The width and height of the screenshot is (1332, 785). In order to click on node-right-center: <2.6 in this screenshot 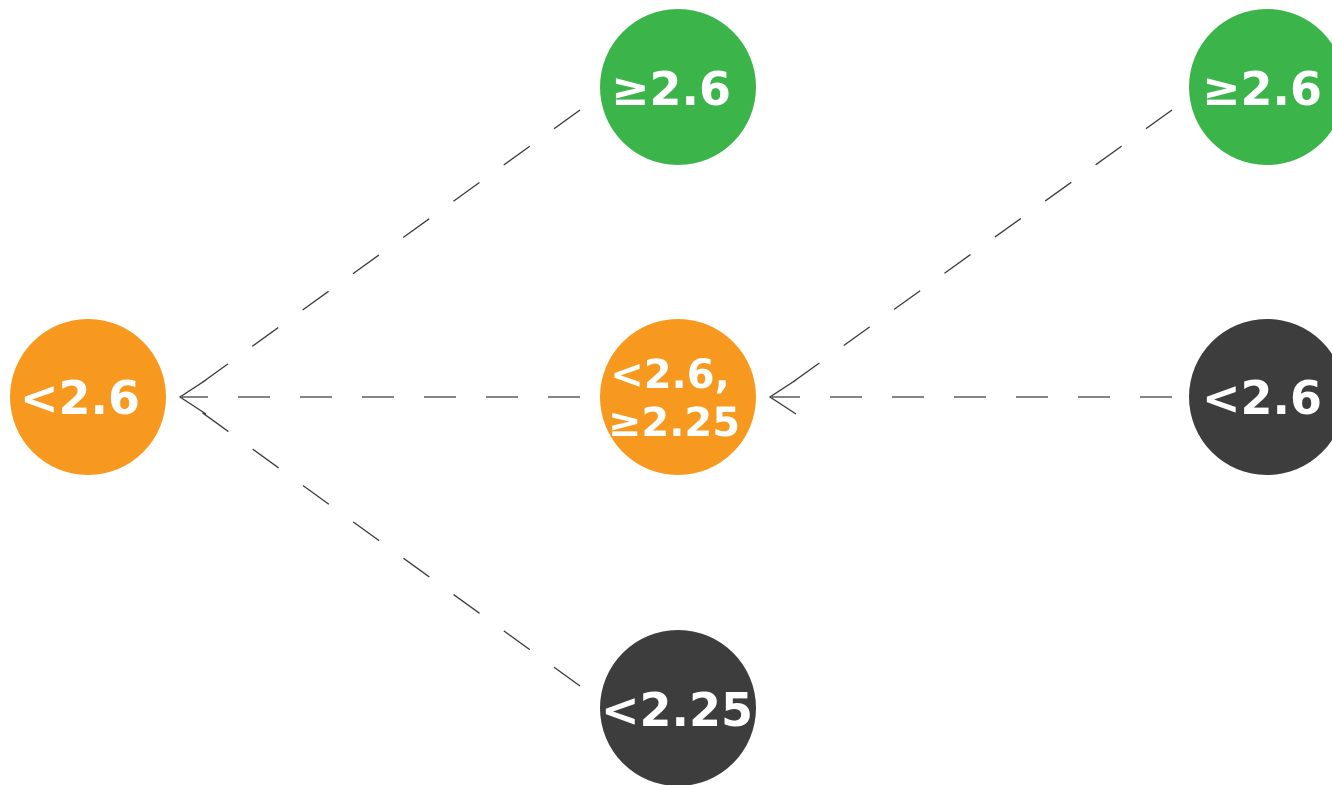, I will do `click(1260, 397)`.